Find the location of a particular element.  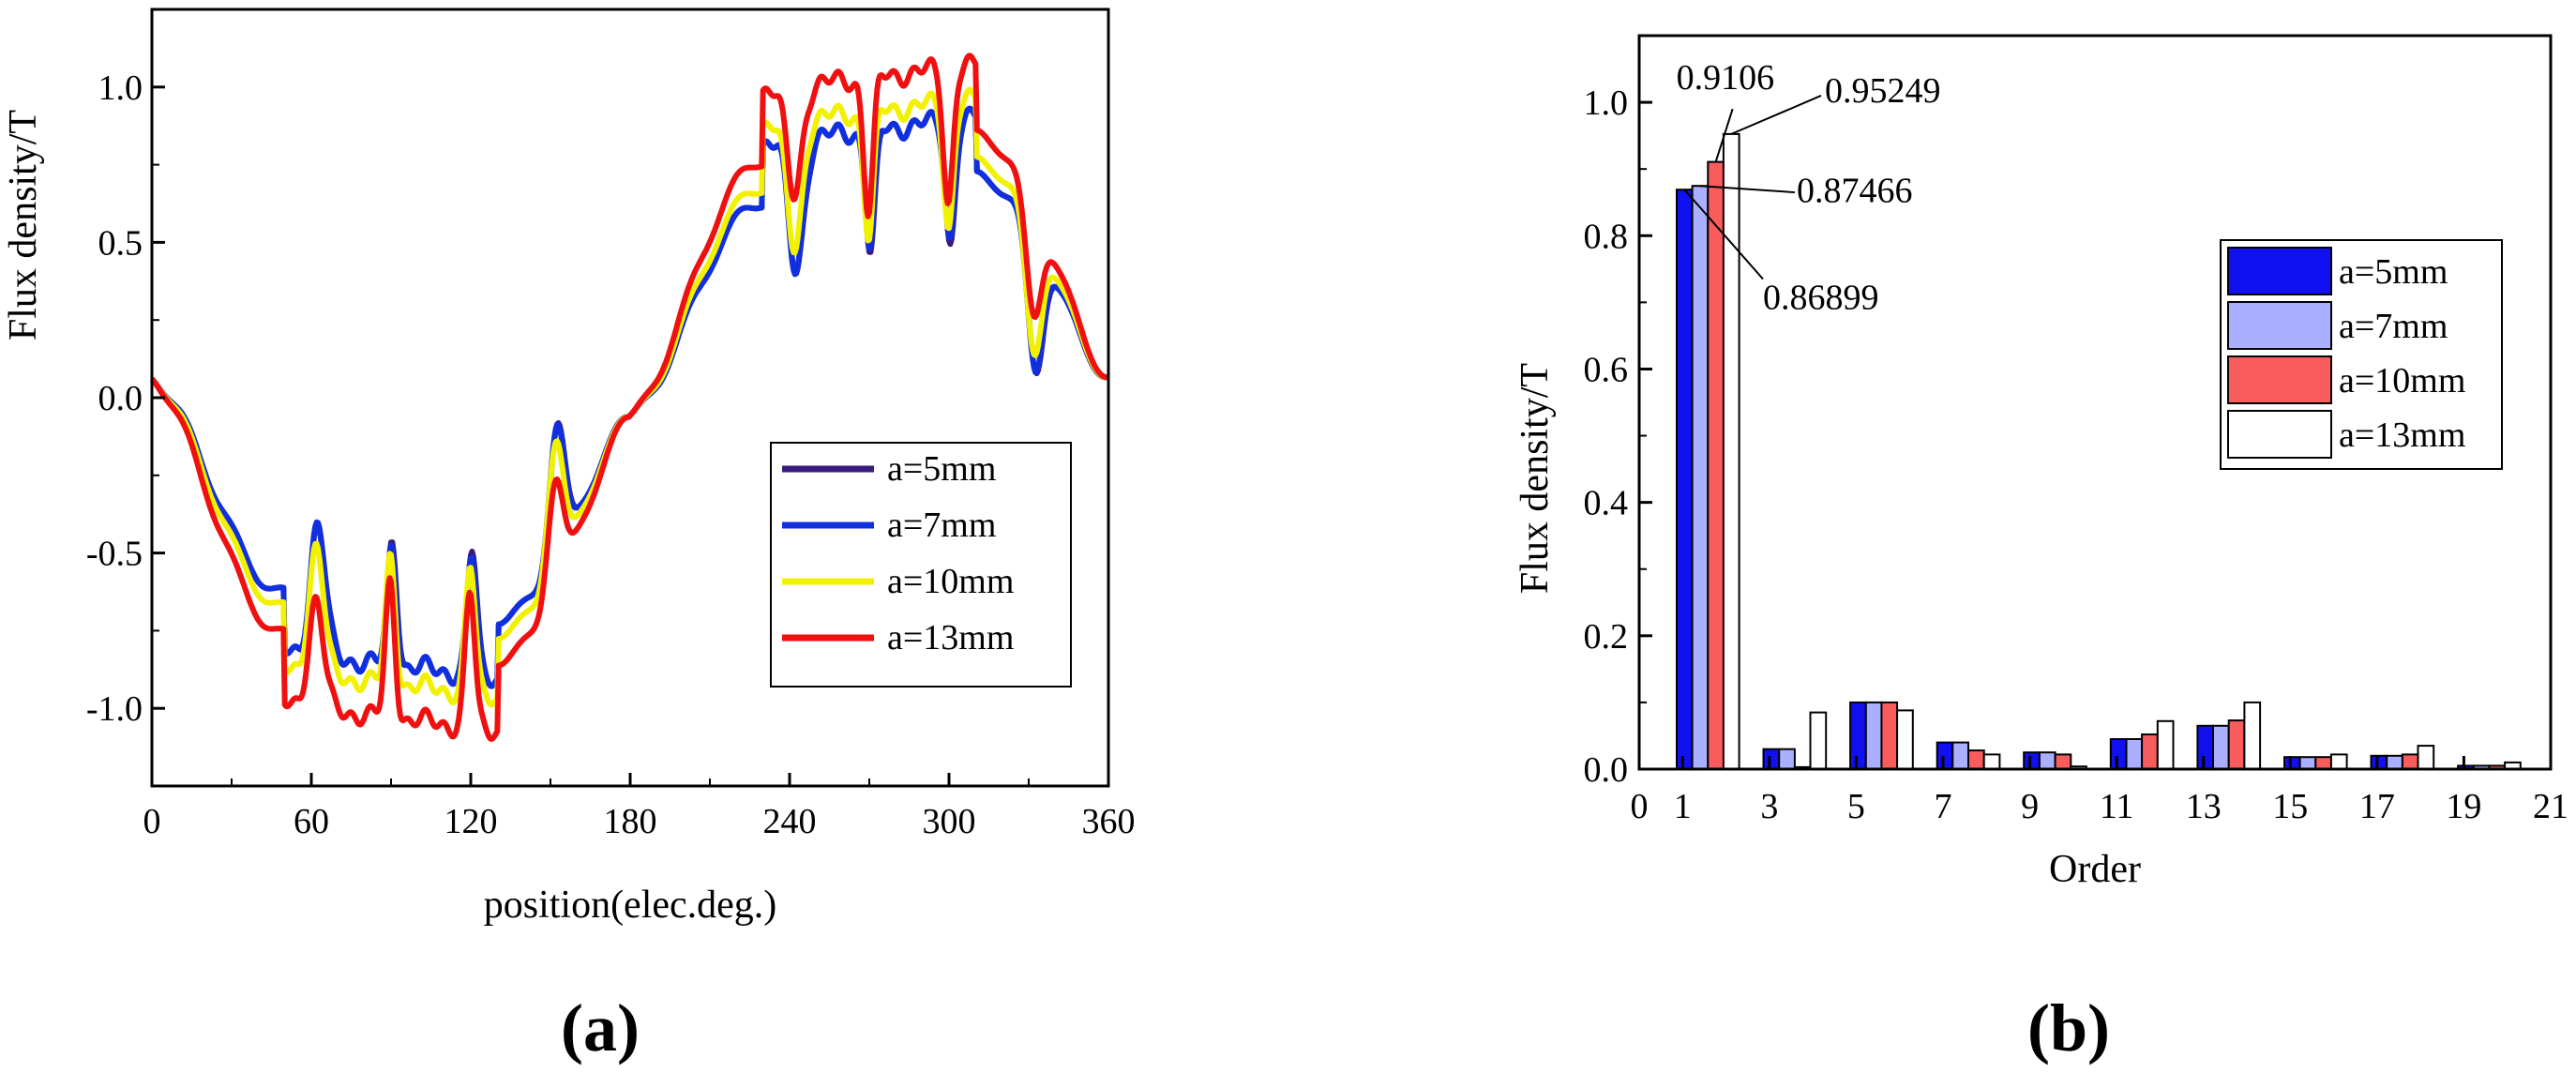

b-bar-a=10mm-order-17 is located at coordinates (2410, 762).